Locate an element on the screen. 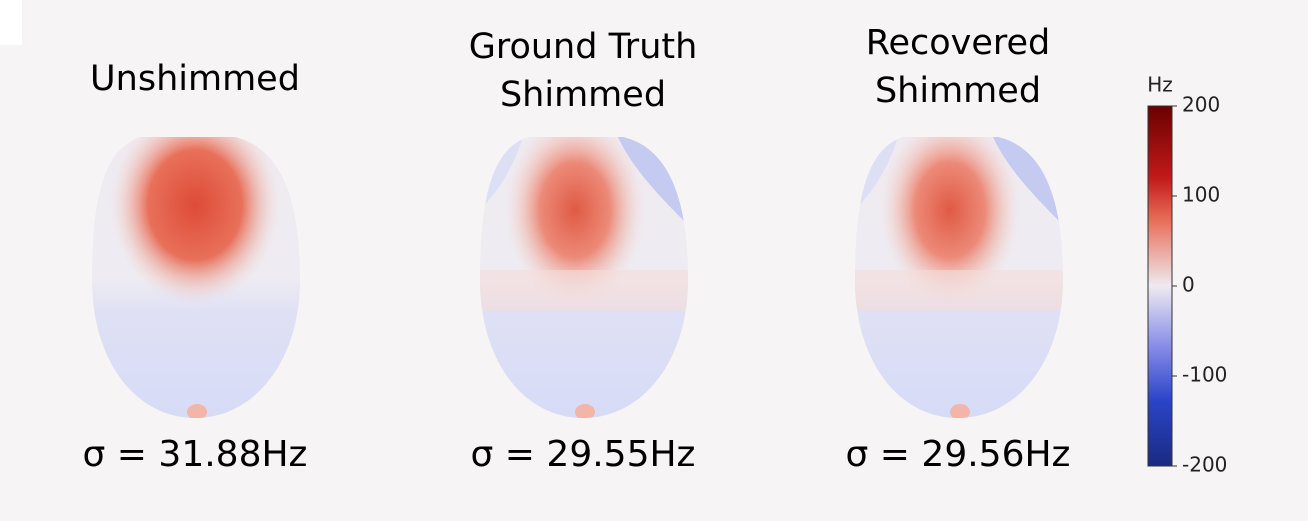 This screenshot has width=1308, height=521. tick-label: 100 is located at coordinates (1201, 195).